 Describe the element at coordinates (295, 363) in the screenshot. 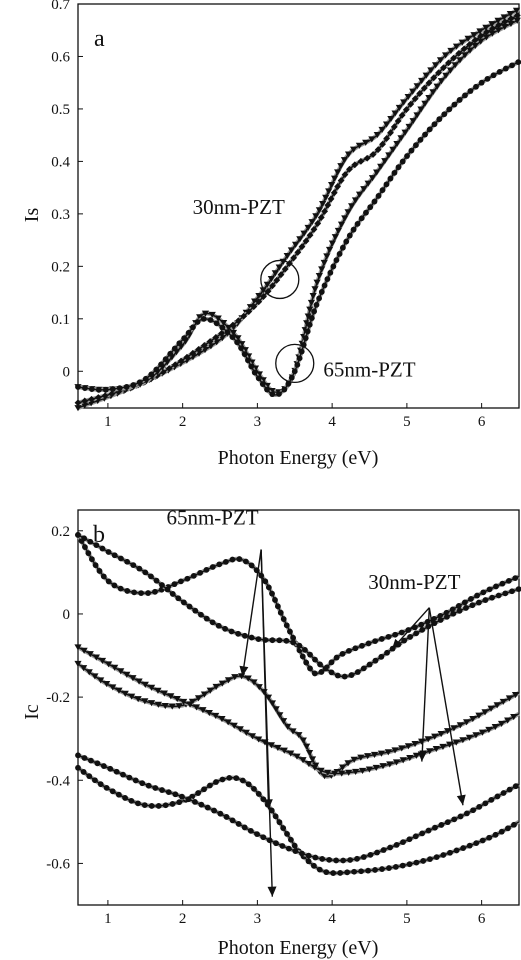

I see `highlight-circle` at that location.